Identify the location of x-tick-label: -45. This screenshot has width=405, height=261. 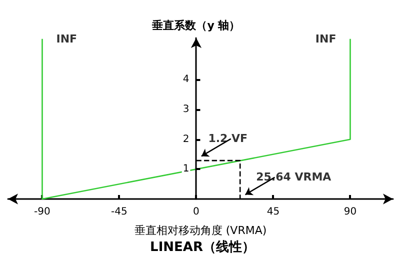
(119, 212).